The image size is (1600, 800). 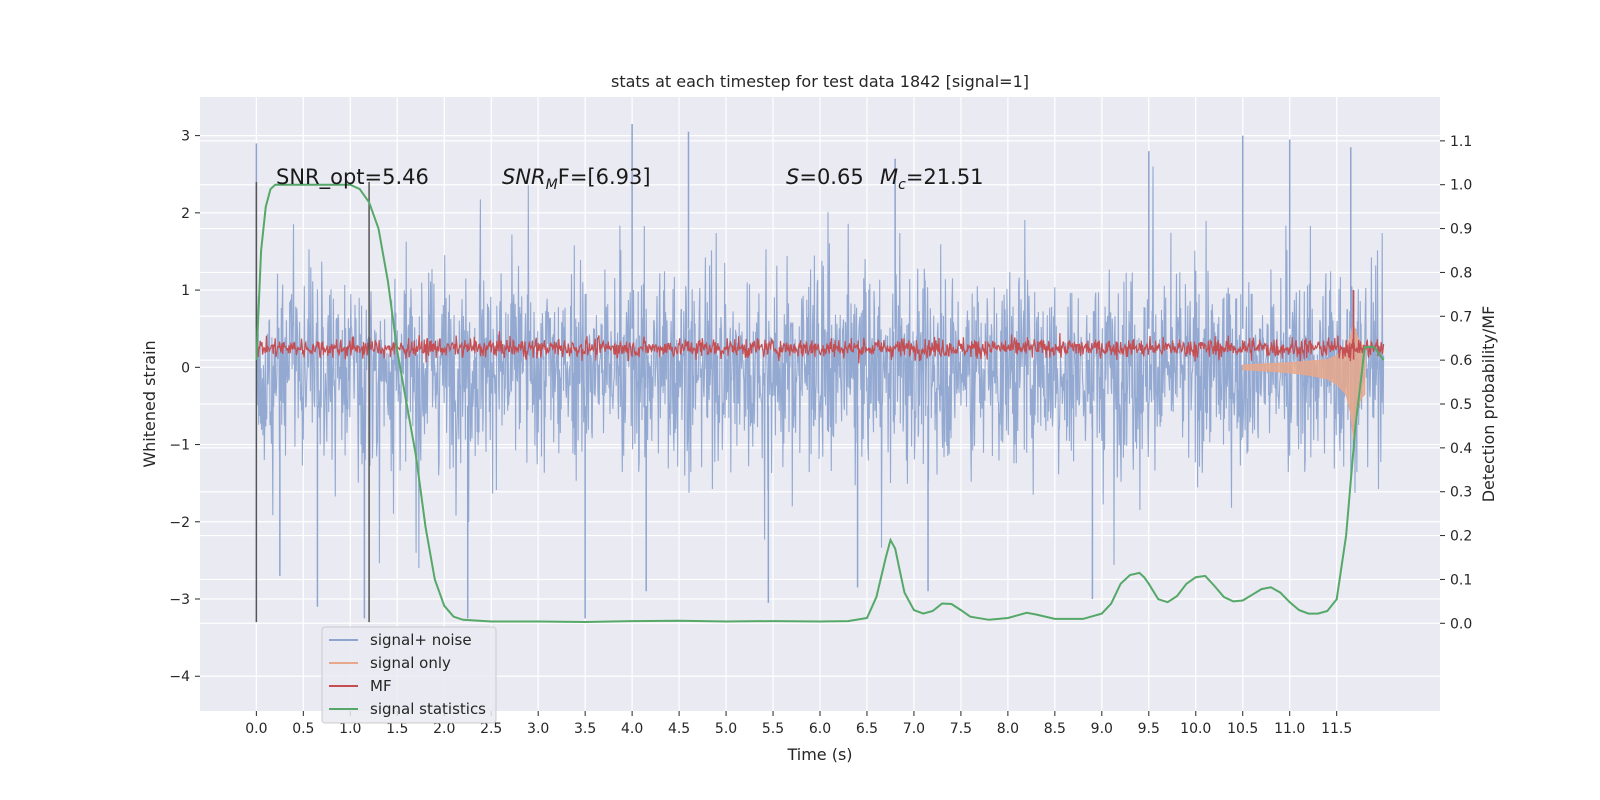 I want to click on y-tick-label: 0, so click(x=185, y=368).